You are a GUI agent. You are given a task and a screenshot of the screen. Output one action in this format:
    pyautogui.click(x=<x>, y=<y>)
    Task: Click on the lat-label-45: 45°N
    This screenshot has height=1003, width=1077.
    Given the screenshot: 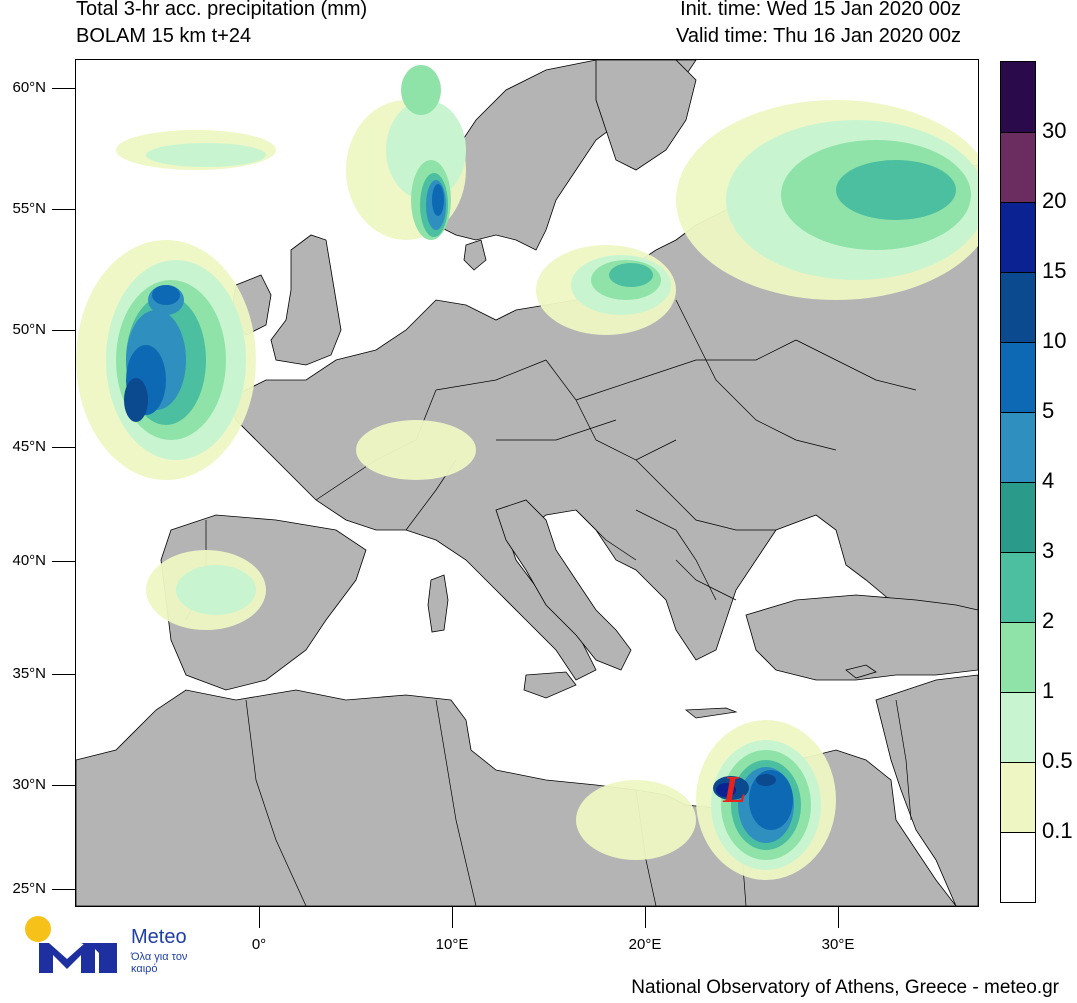 What is the action you would take?
    pyautogui.click(x=29, y=446)
    